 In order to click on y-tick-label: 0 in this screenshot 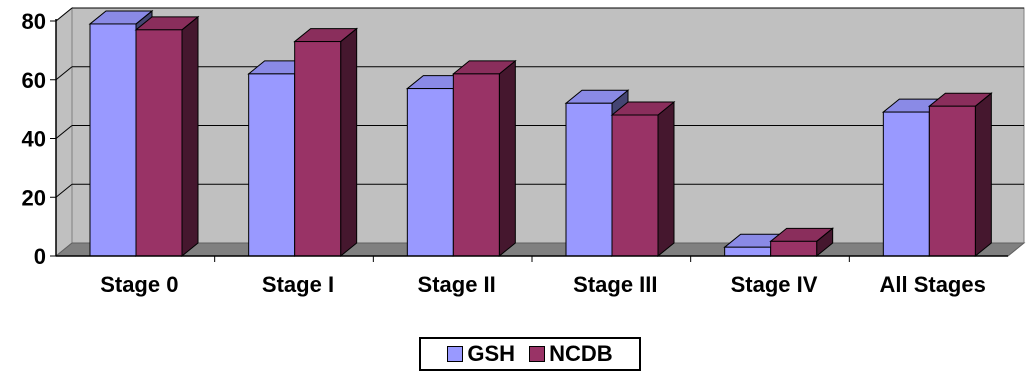, I will do `click(40, 256)`.